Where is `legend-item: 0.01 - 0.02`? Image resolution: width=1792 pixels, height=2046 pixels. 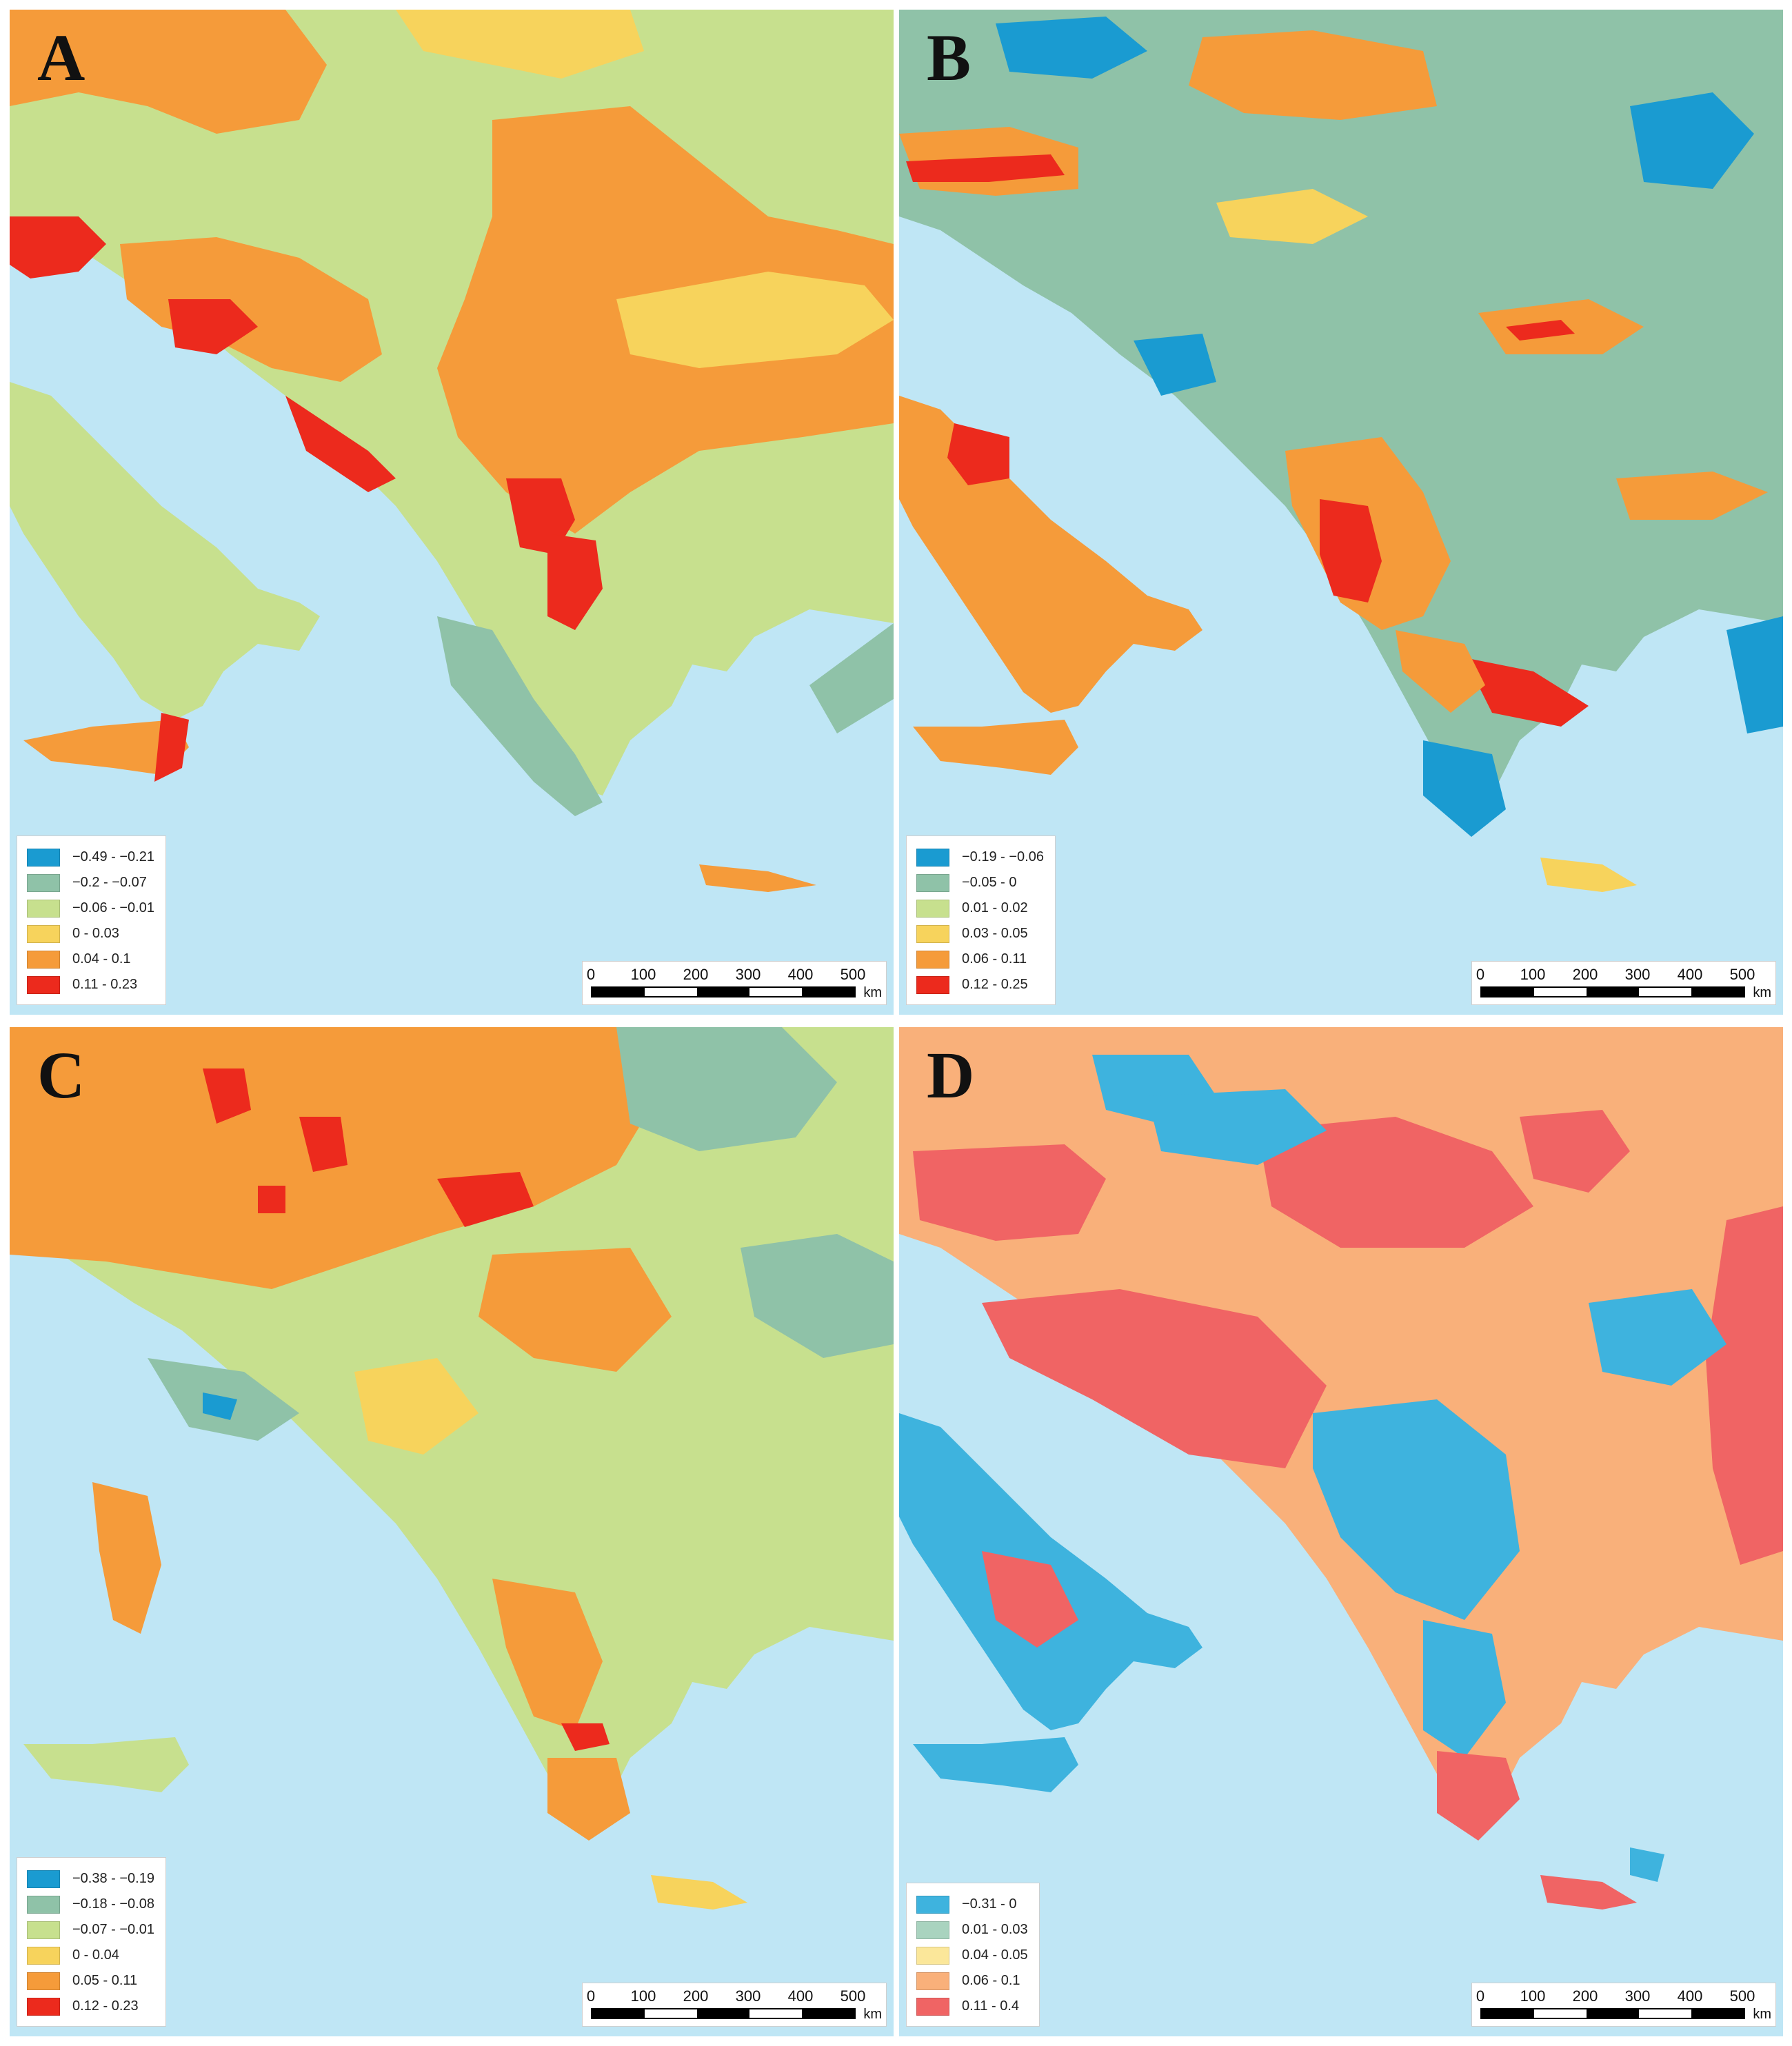 legend-item: 0.01 - 0.02 is located at coordinates (980, 908).